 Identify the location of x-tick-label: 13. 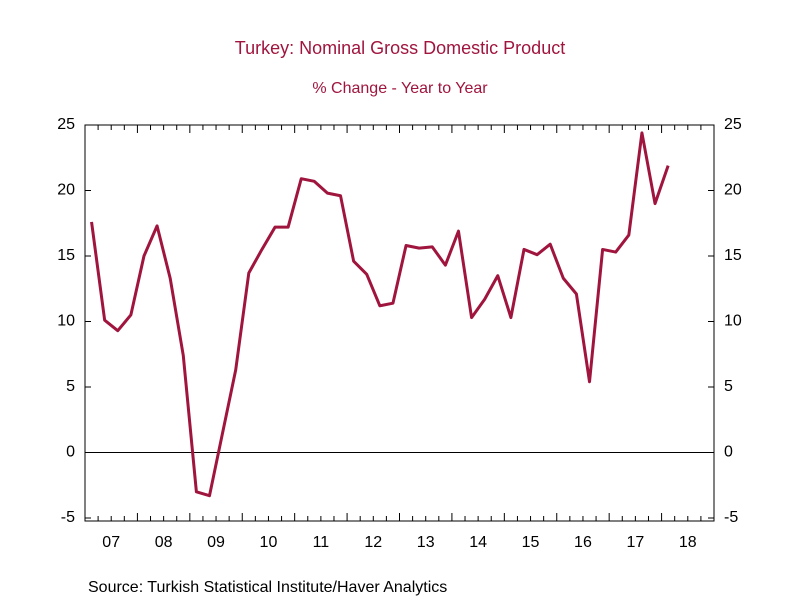
(426, 542).